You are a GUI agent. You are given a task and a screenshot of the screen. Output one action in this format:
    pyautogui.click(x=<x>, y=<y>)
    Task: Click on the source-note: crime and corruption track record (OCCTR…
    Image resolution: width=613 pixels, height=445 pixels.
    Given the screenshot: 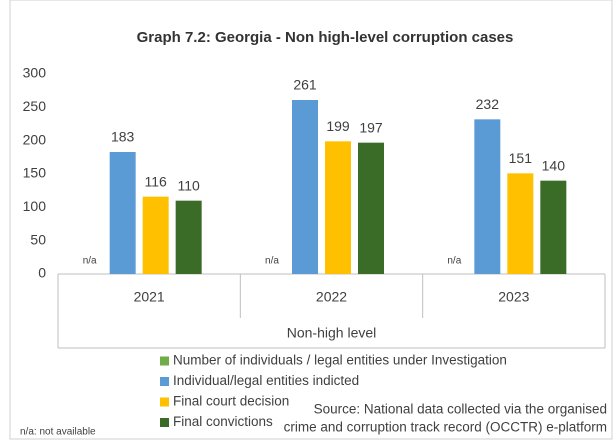 What is the action you would take?
    pyautogui.click(x=445, y=427)
    